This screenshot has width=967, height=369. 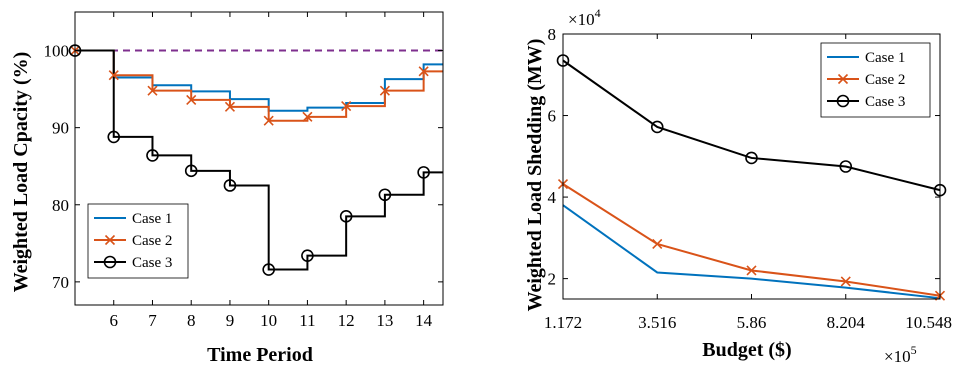 I want to click on y-tick-label: 4, so click(x=552, y=197).